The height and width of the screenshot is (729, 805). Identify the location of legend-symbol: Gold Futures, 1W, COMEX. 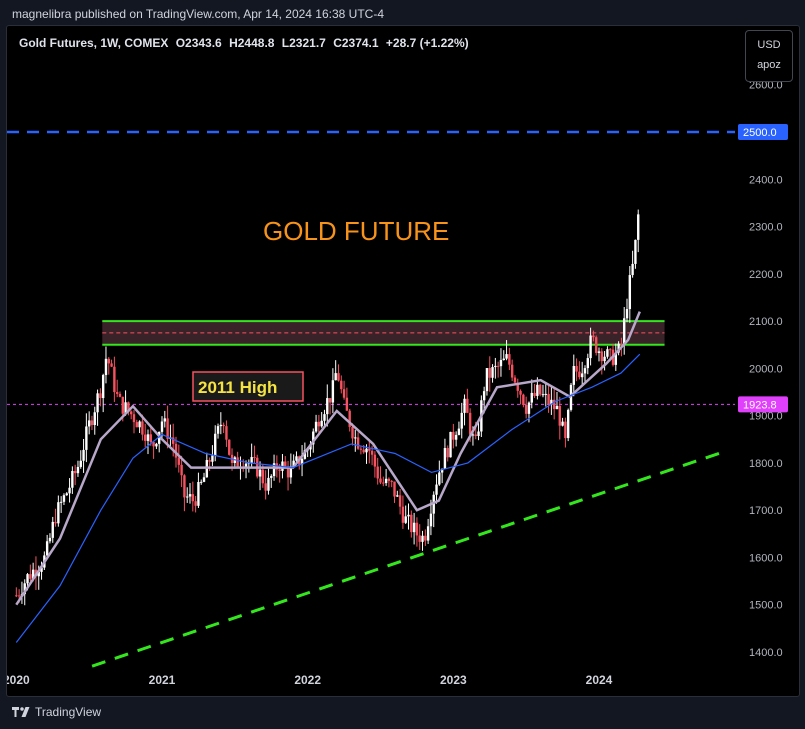
(94, 43).